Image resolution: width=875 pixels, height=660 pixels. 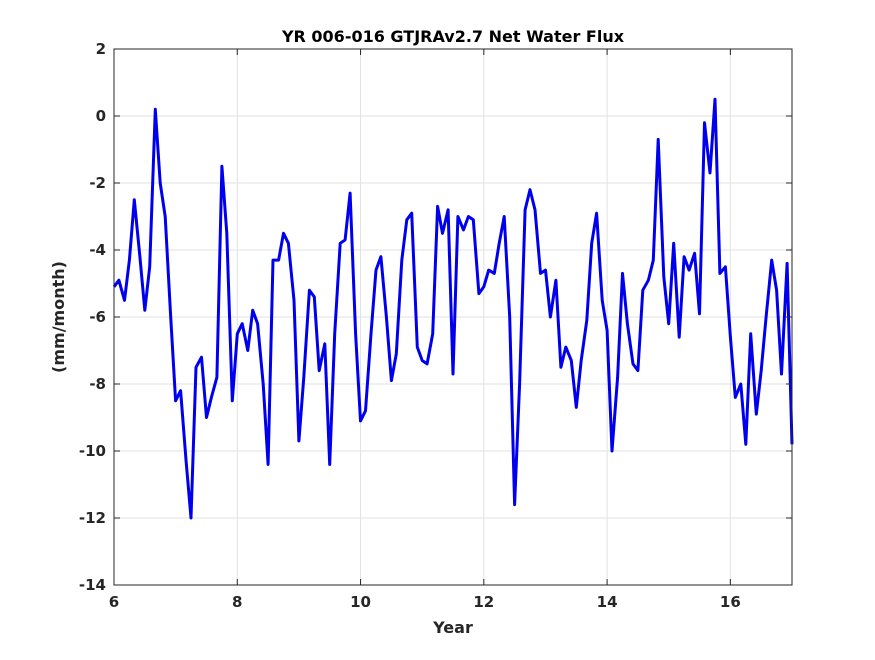 I want to click on x-tick-label: 14, so click(x=607, y=602).